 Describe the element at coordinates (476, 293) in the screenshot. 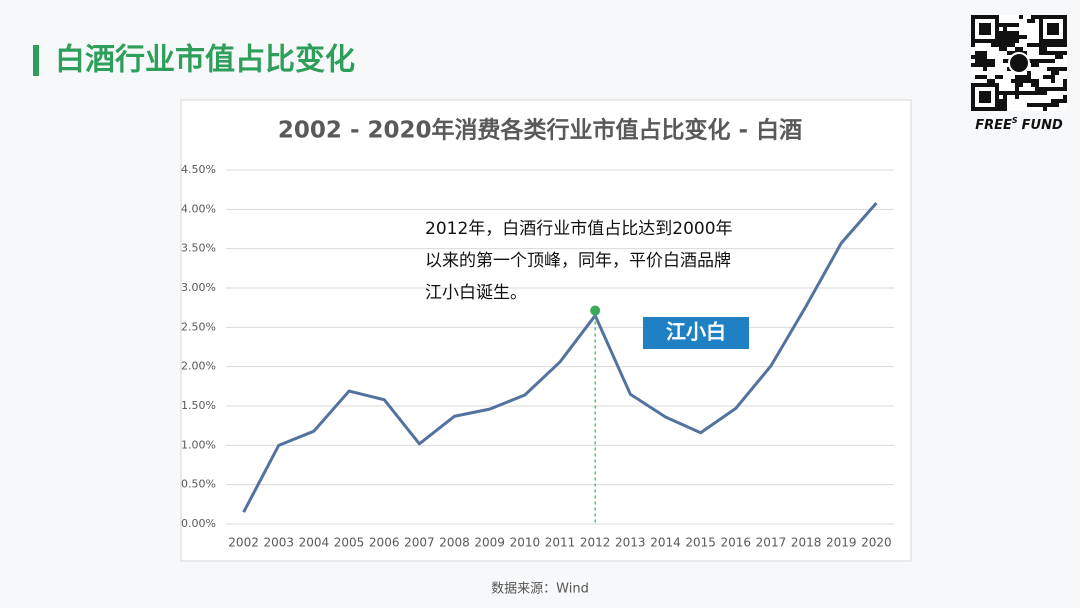

I see `annotation: 江小白诞生。` at that location.